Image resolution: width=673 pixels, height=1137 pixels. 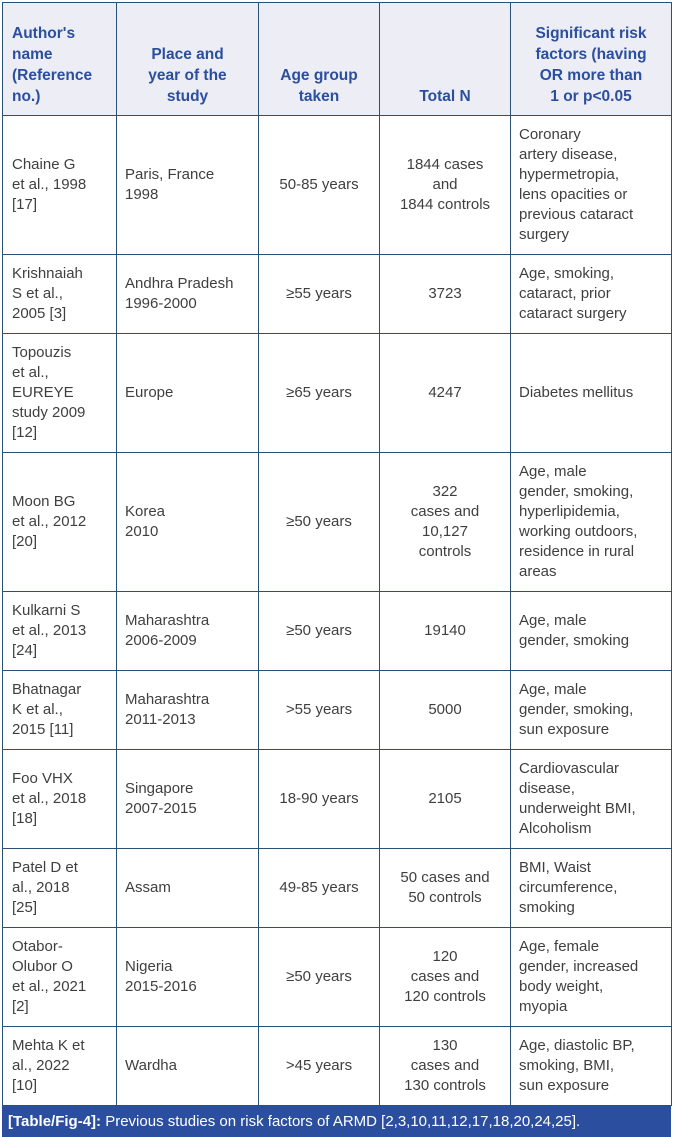 What do you see at coordinates (319, 799) in the screenshot?
I see `cell-age-group: 18-90 years` at bounding box center [319, 799].